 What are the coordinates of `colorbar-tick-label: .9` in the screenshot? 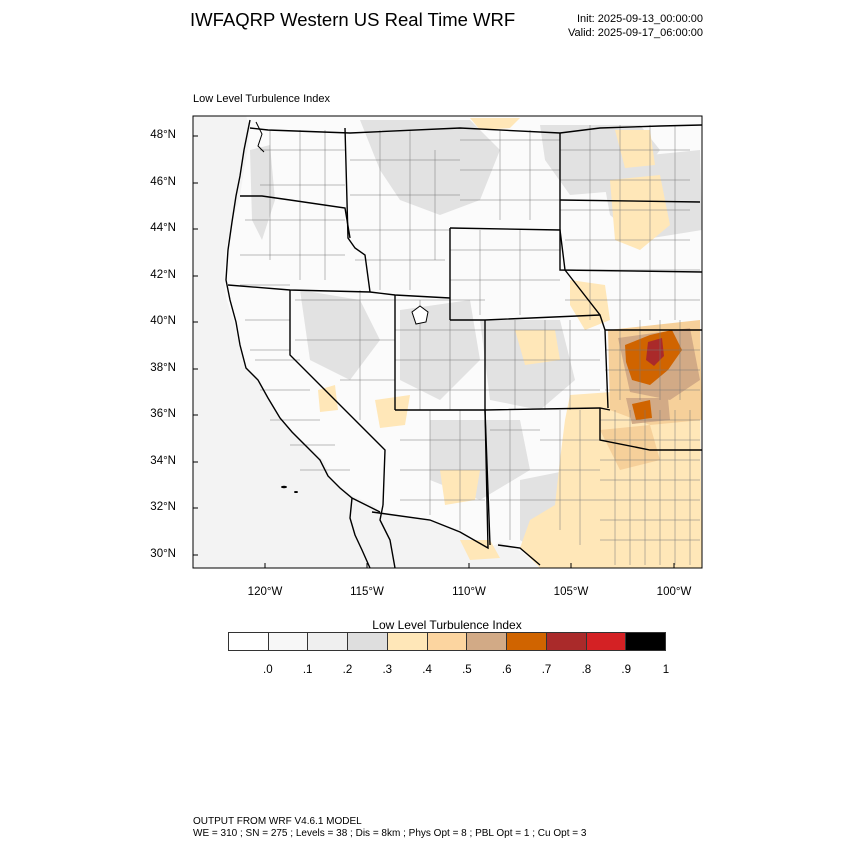 It's located at (626, 670).